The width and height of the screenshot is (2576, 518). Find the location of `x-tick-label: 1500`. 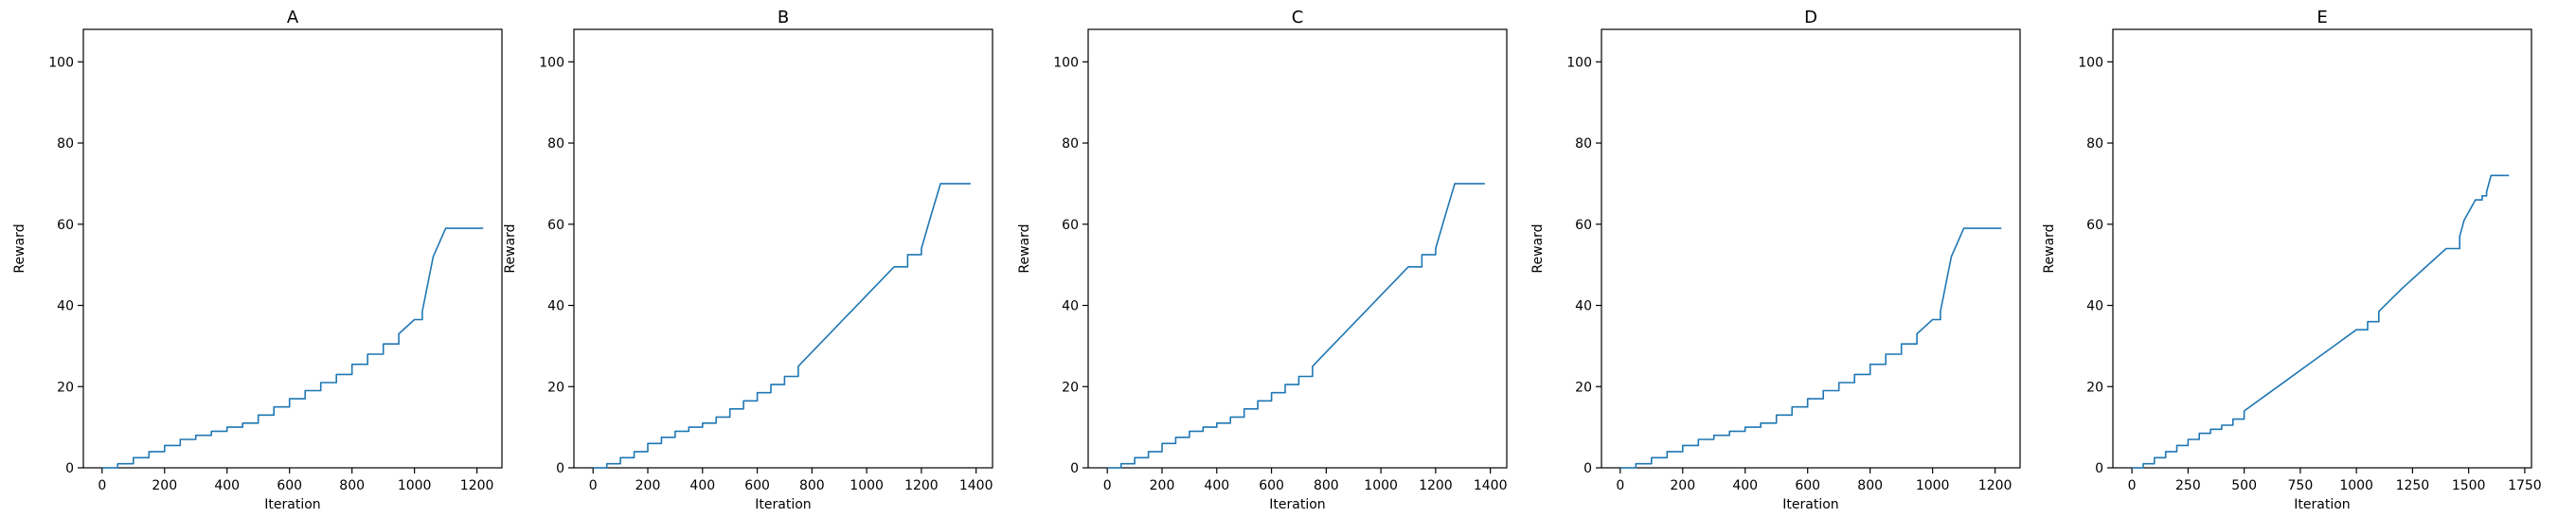

x-tick-label: 1500 is located at coordinates (2469, 485).